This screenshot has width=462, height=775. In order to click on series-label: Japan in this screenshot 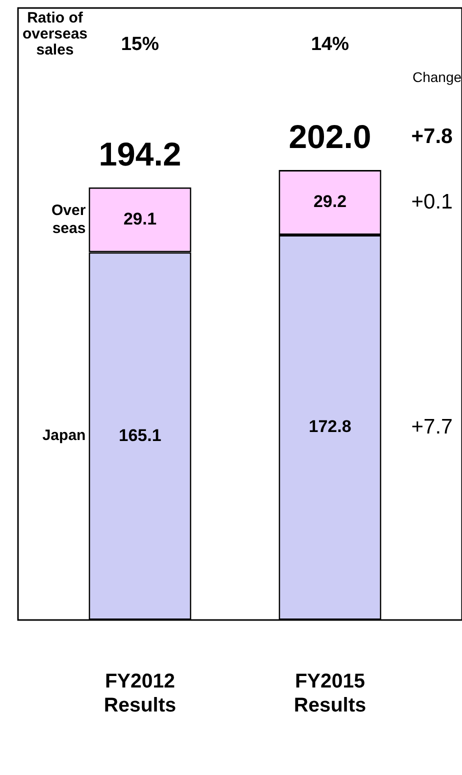, I will do `click(64, 435)`.